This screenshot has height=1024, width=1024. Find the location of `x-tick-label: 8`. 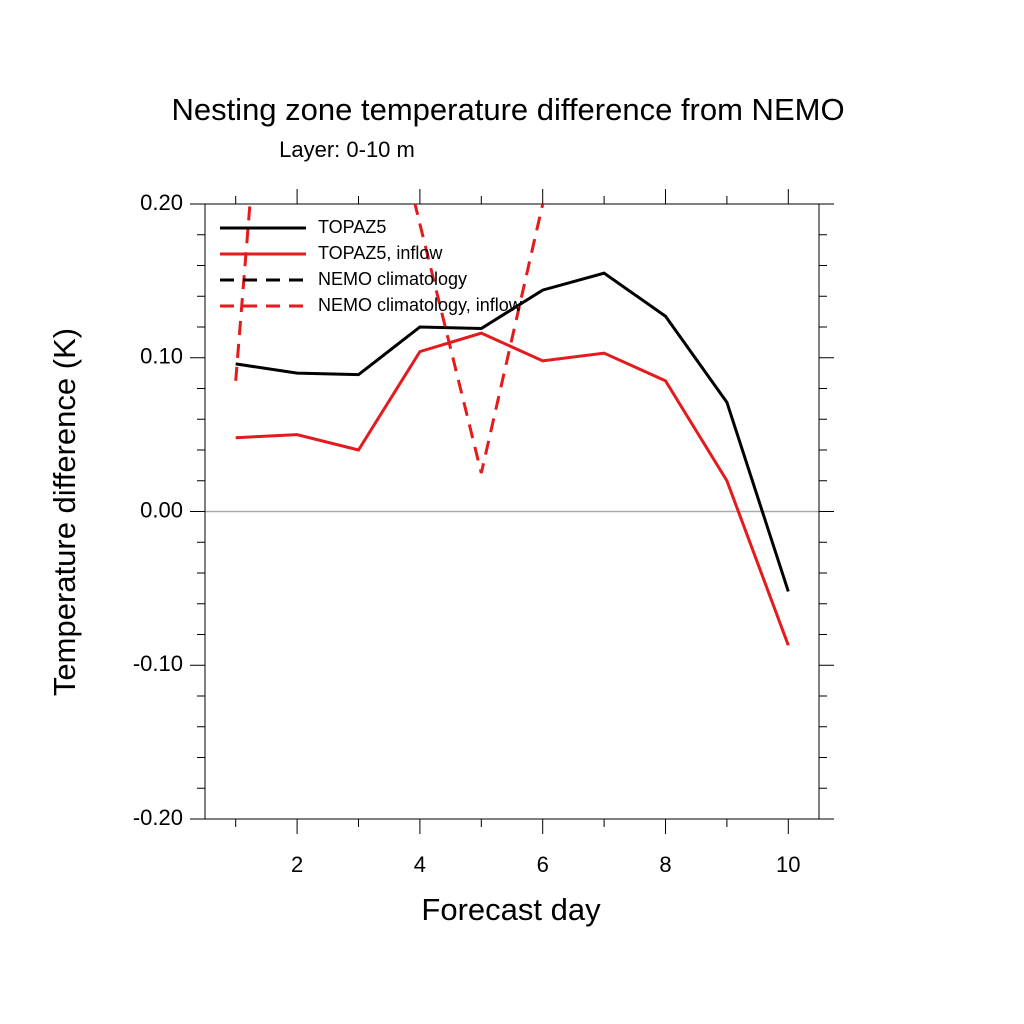

x-tick-label: 8 is located at coordinates (665, 864).